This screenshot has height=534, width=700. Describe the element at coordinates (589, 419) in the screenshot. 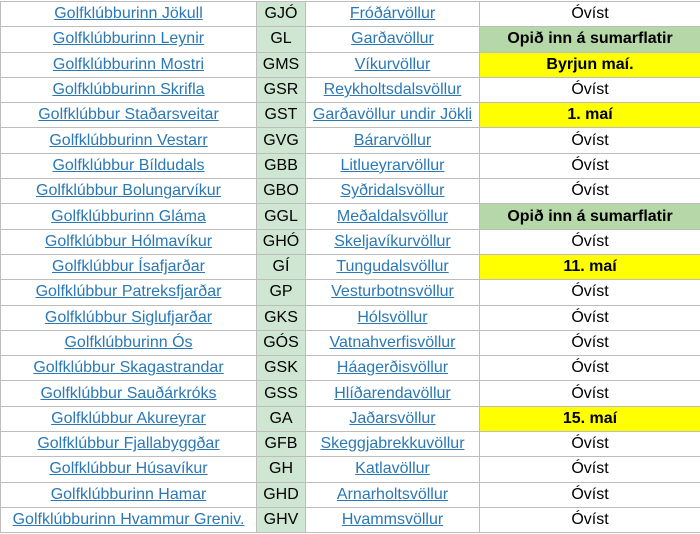

I see `status-cell: 15. maí` at that location.